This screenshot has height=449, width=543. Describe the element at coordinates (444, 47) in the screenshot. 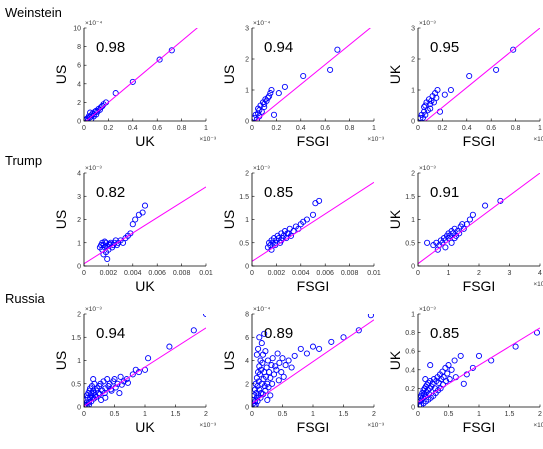

I see `correlation-value: 0.95` at that location.